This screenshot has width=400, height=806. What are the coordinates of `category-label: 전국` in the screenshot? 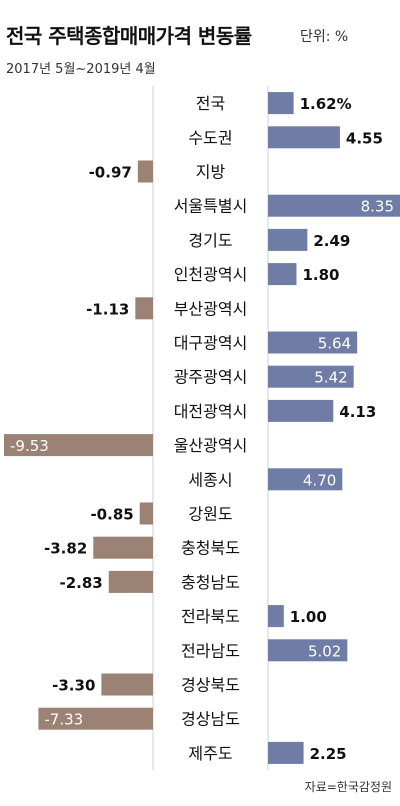 It's located at (210, 103).